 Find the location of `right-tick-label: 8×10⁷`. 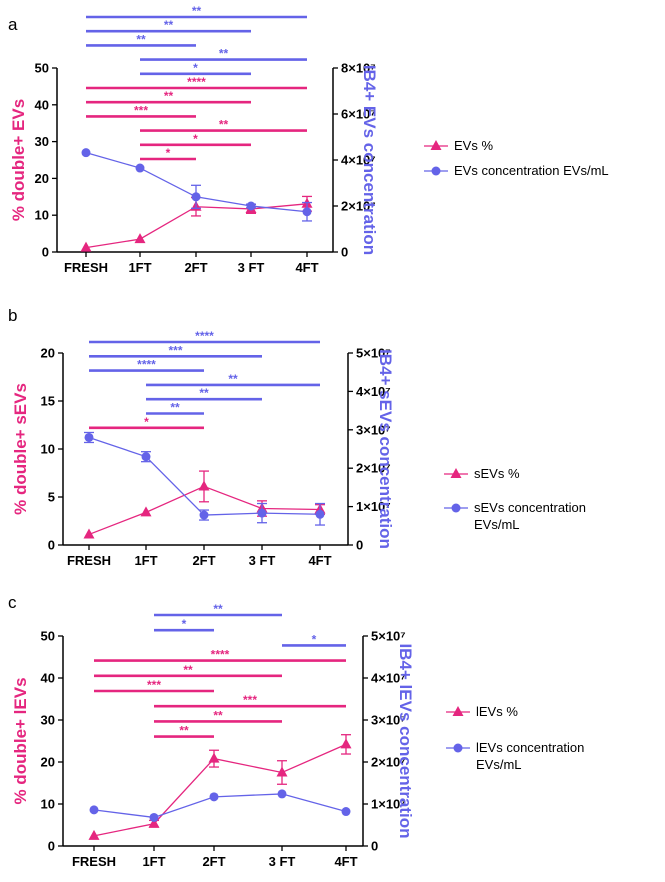

right-tick-label: 8×10⁷ is located at coordinates (358, 68).